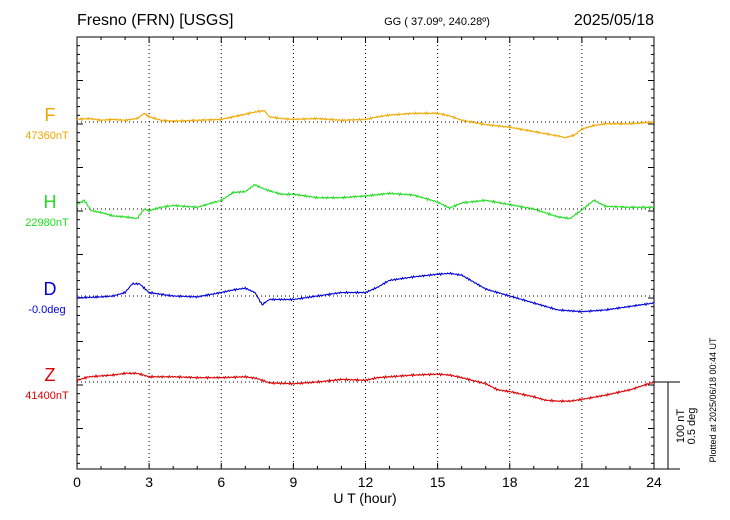 The image size is (730, 520). I want to click on scale-bar: 100 nT 0.5 deg, so click(676, 425).